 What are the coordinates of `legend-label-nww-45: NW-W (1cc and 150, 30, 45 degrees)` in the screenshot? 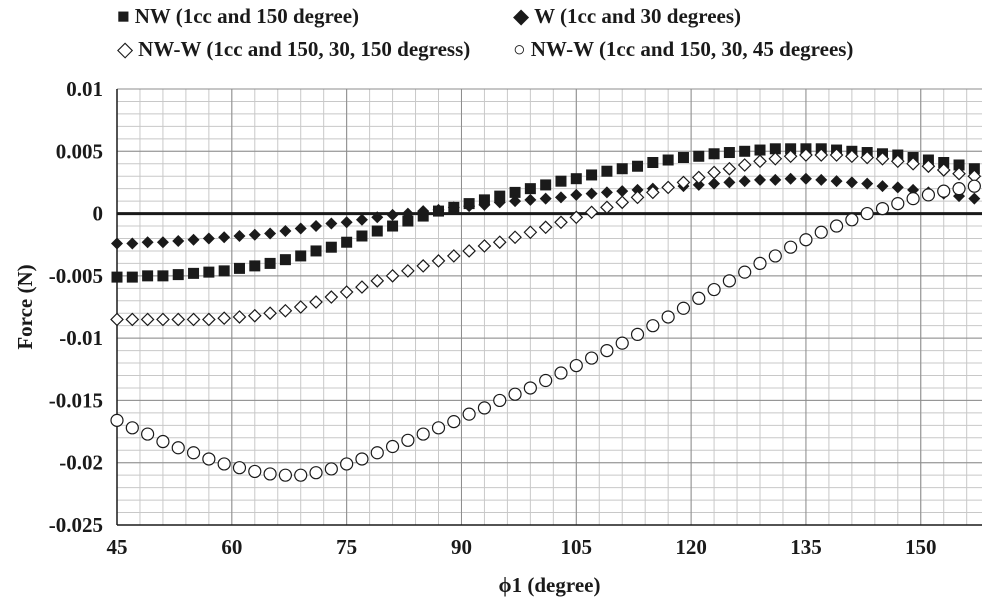 It's located at (692, 49).